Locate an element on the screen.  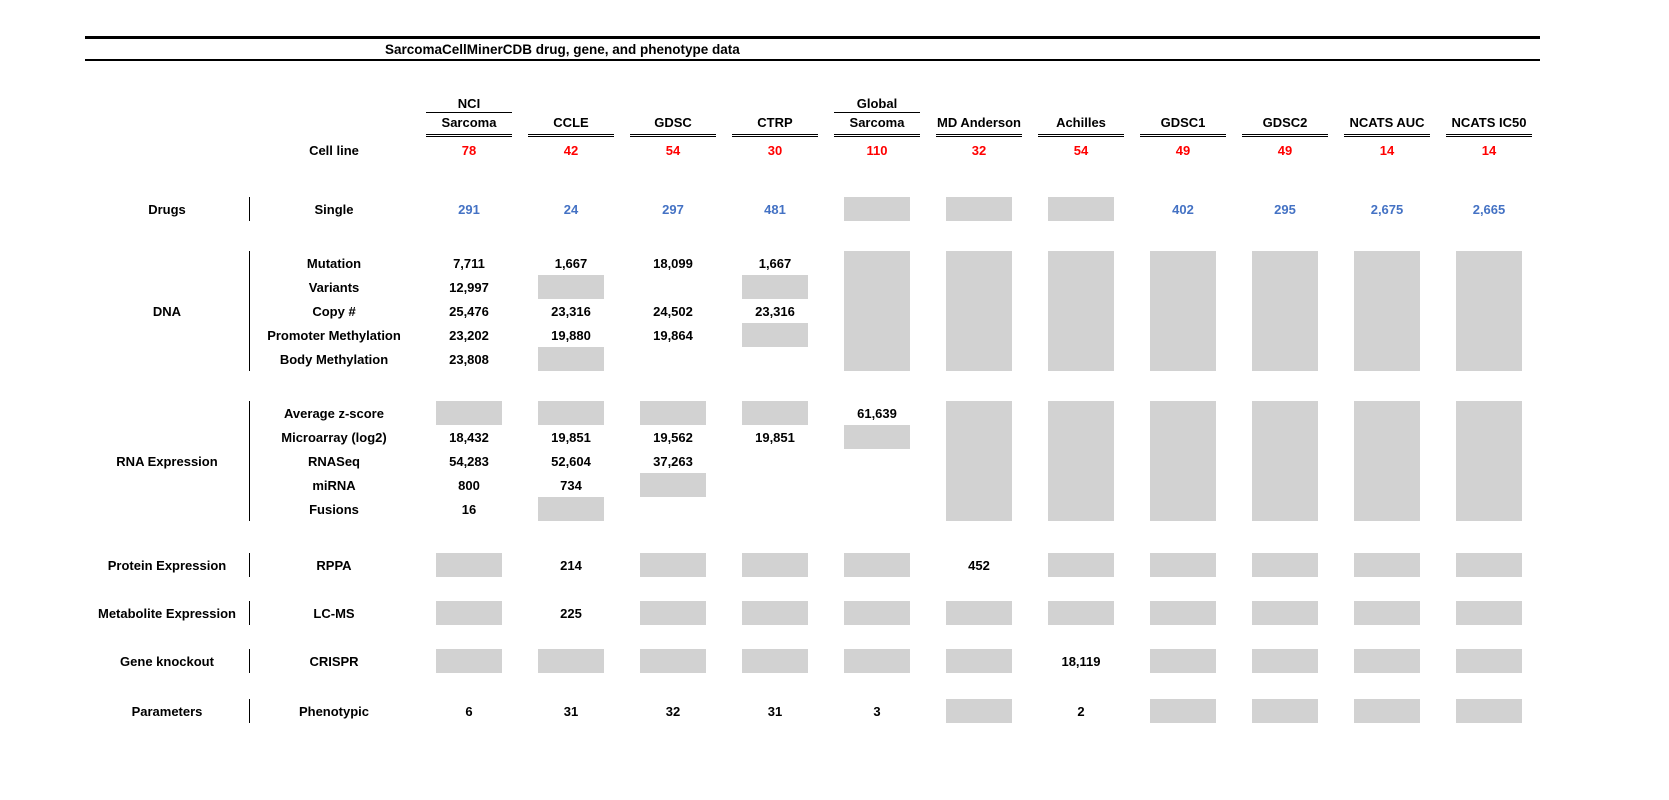
cell-line-count-cell: 14 is located at coordinates (1489, 150).